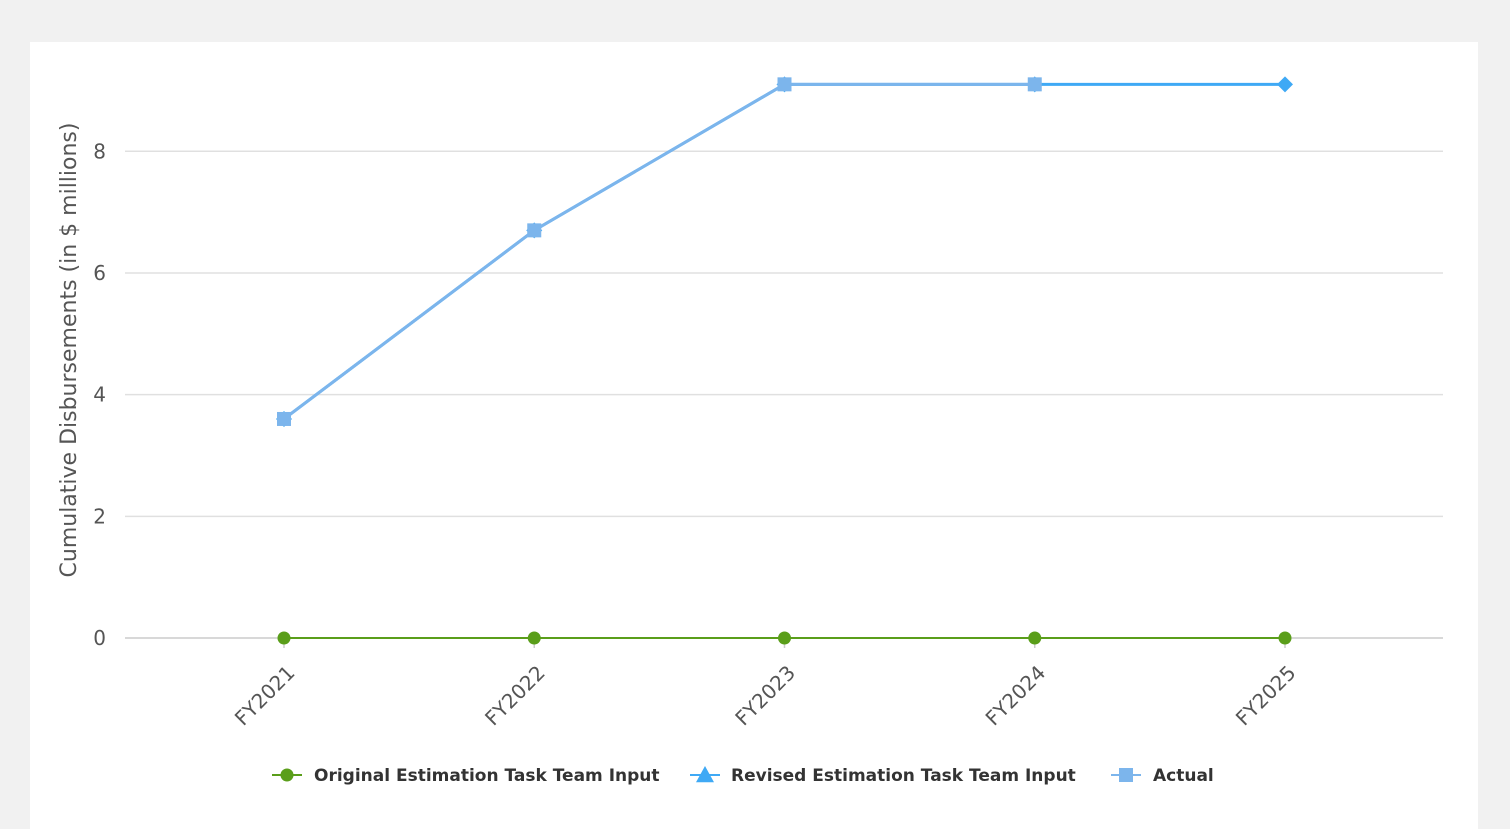 The height and width of the screenshot is (829, 1510). I want to click on y-axis-ticks: 0 2 4 6 8, so click(99, 394).